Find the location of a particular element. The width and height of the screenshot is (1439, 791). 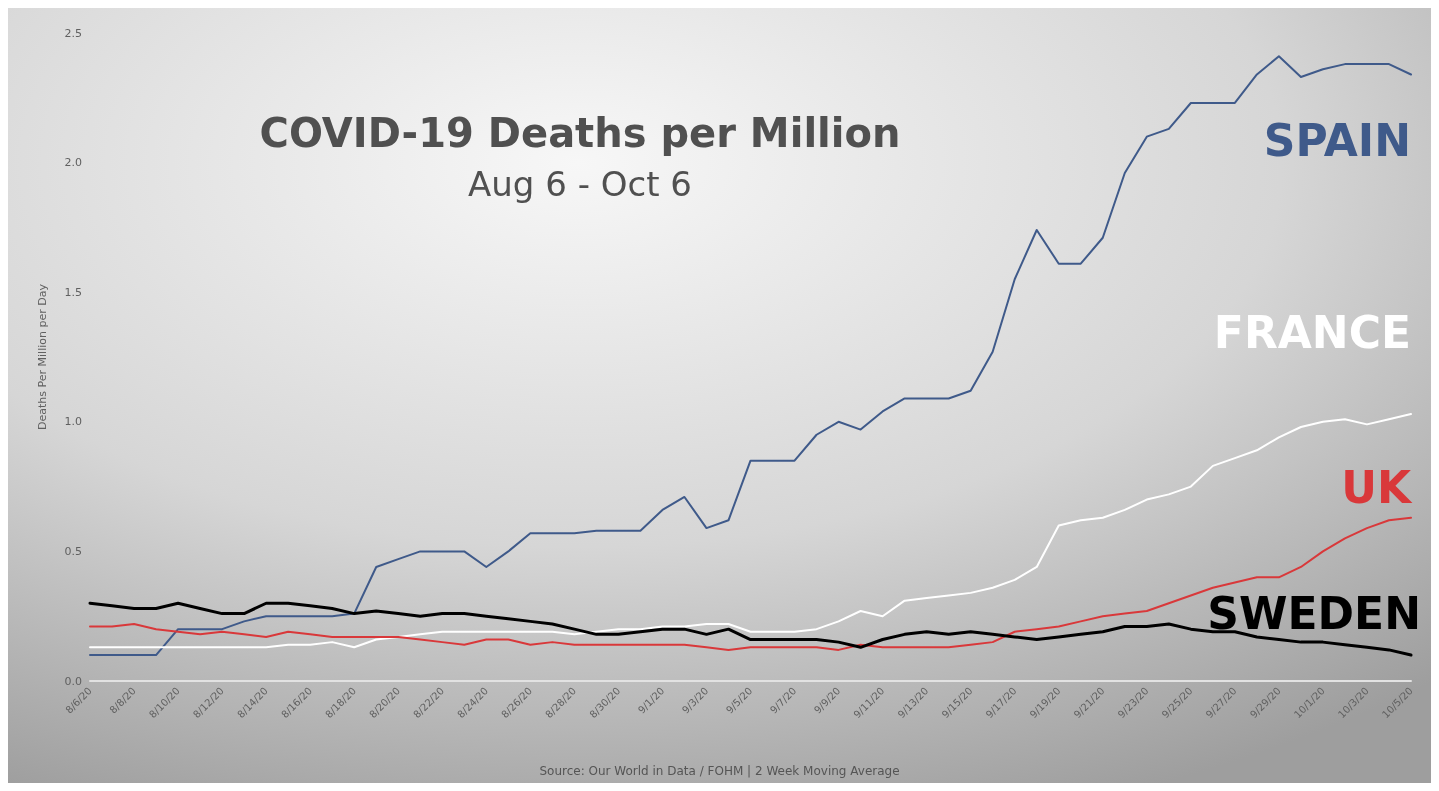

y-tick-label: 0.5 is located at coordinates (73, 551).